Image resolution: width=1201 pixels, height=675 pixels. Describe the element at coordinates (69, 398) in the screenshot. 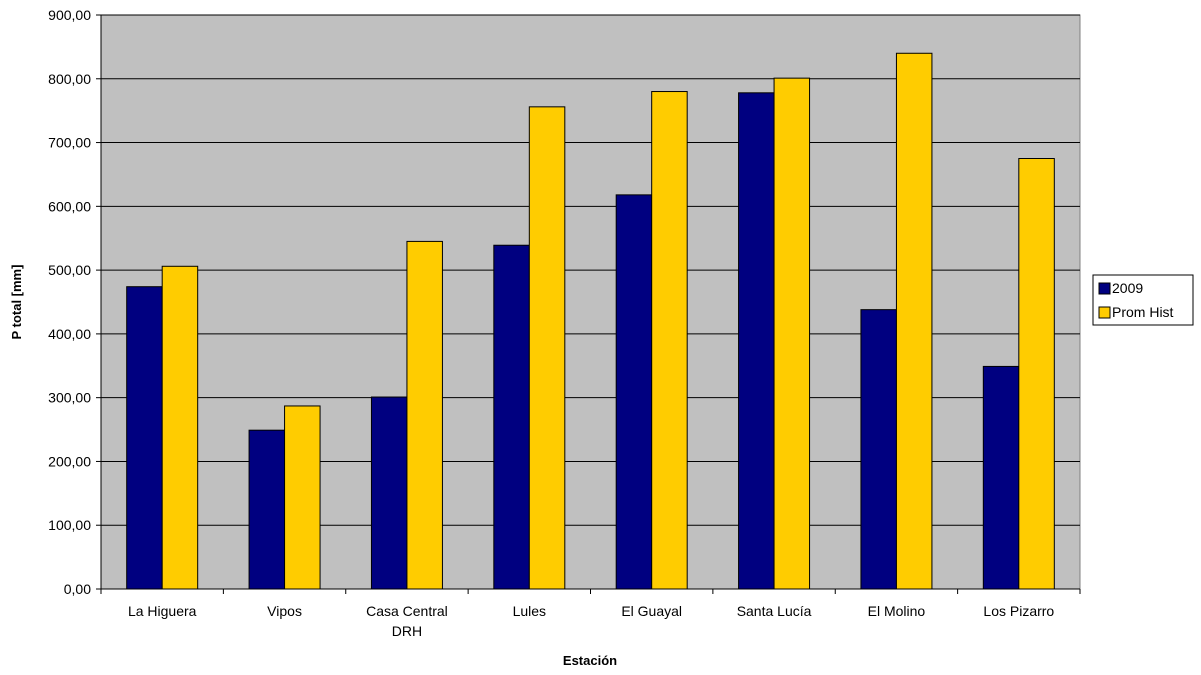

I see `y-tick-label: 300,00` at that location.